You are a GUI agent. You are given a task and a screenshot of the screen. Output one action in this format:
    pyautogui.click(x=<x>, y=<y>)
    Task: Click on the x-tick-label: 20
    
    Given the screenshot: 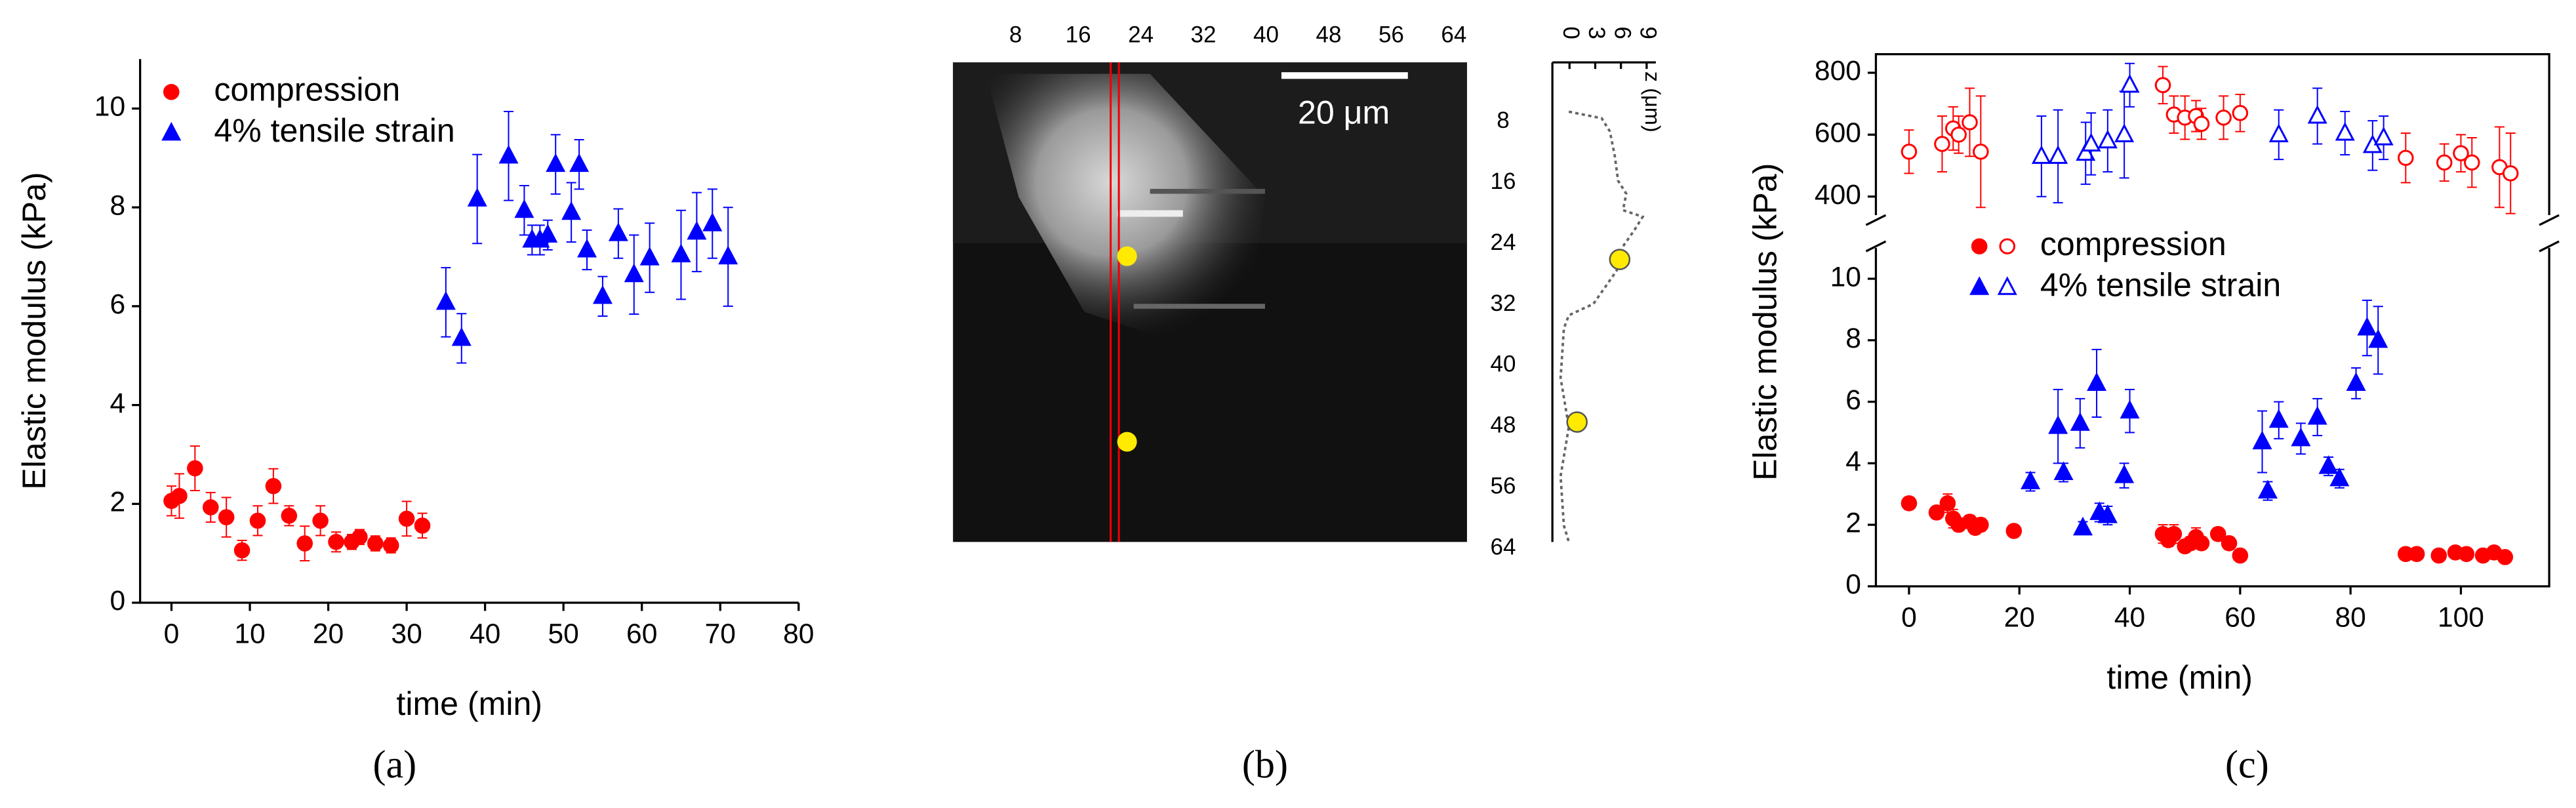 What is the action you would take?
    pyautogui.click(x=2019, y=617)
    